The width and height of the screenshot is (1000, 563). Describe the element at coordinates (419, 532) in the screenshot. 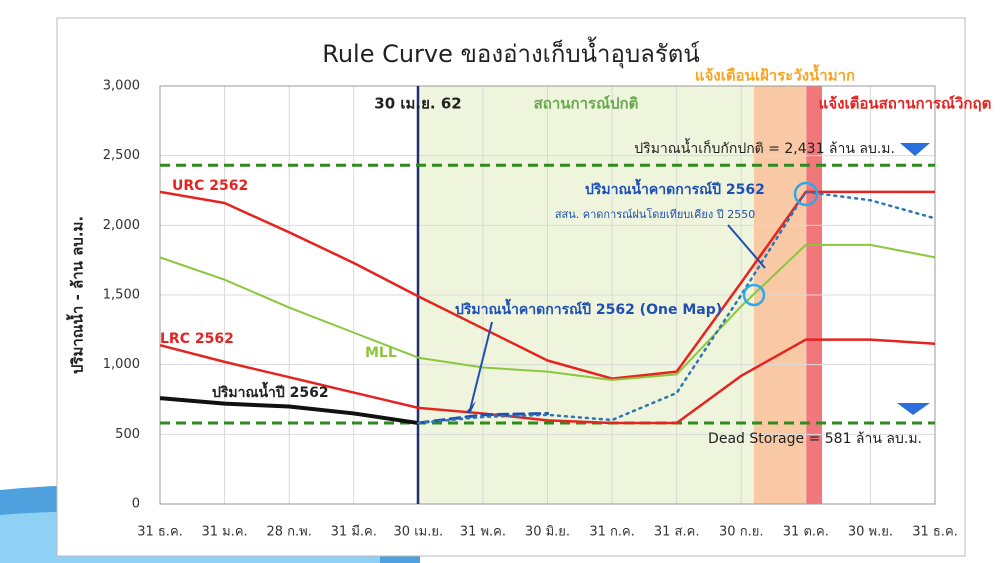

I see `x-tick-label: 30 เม.ย.` at that location.